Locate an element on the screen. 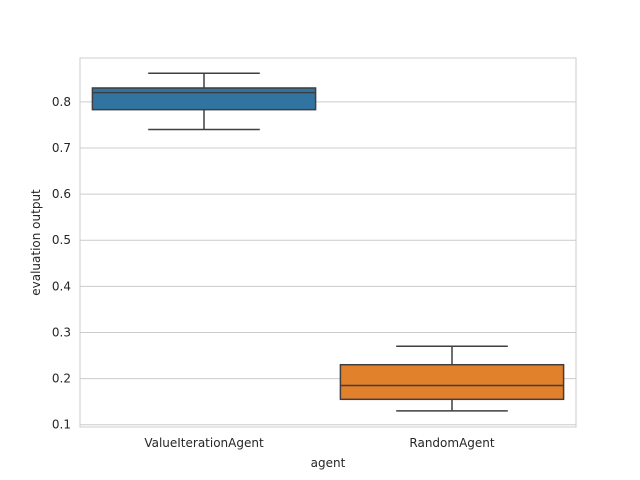 The image size is (640, 480). y-axis: 0.1 0.2 0.3 0.4 0.5 0.6 0.7 0.8 is located at coordinates (61, 263).